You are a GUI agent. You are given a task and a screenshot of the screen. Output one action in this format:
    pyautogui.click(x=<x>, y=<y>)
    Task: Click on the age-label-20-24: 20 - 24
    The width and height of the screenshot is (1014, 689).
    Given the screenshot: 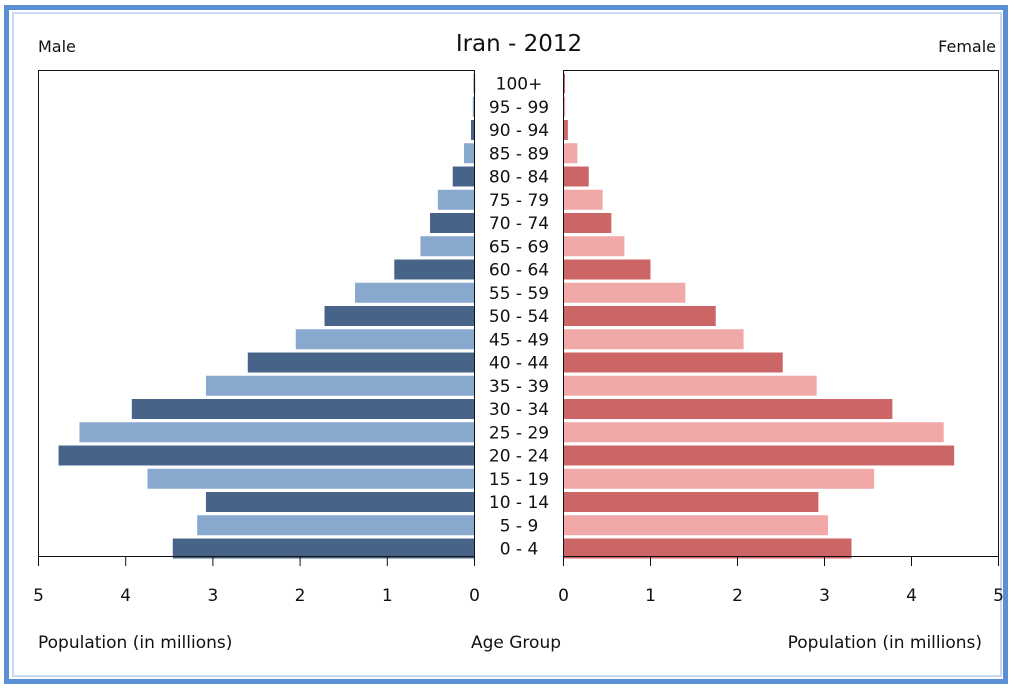 What is the action you would take?
    pyautogui.click(x=519, y=457)
    